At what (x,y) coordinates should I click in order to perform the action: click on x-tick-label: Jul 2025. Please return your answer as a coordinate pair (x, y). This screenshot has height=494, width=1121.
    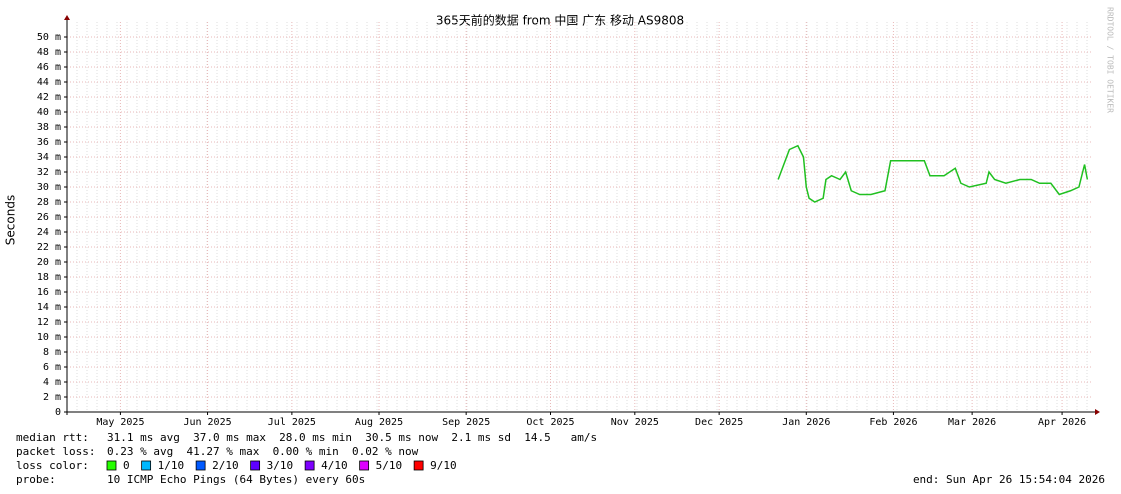
    Looking at the image, I should click on (292, 422).